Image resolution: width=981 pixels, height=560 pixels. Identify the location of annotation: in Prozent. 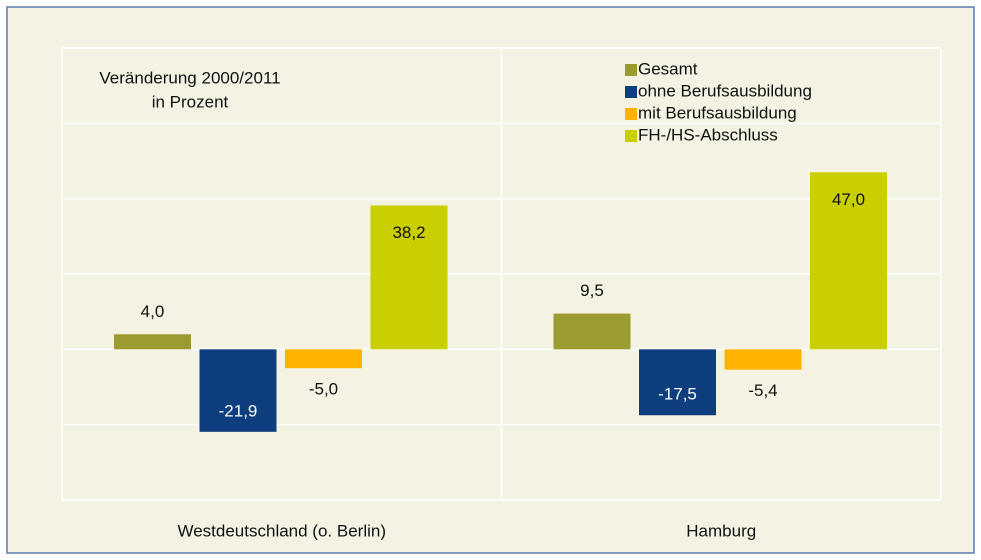
(190, 101).